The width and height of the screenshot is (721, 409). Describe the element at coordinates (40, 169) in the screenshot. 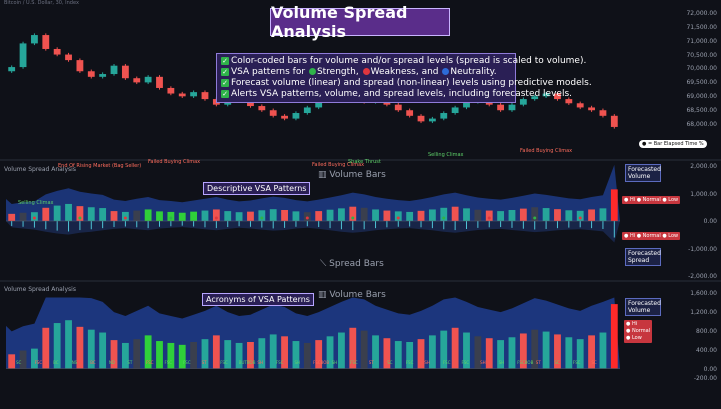

I see `pane1-label: Volume Spread Analysis` at that location.